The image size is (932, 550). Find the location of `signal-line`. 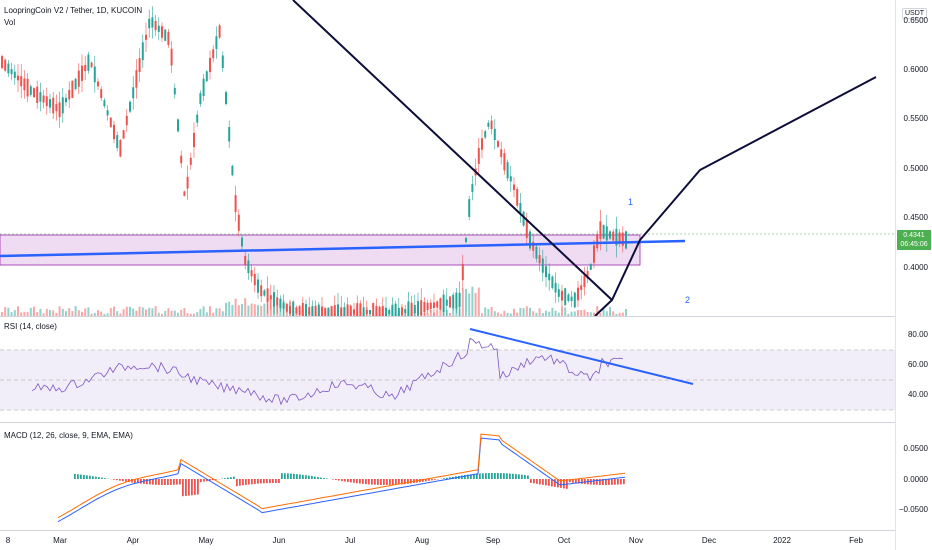

signal-line is located at coordinates (341, 476).